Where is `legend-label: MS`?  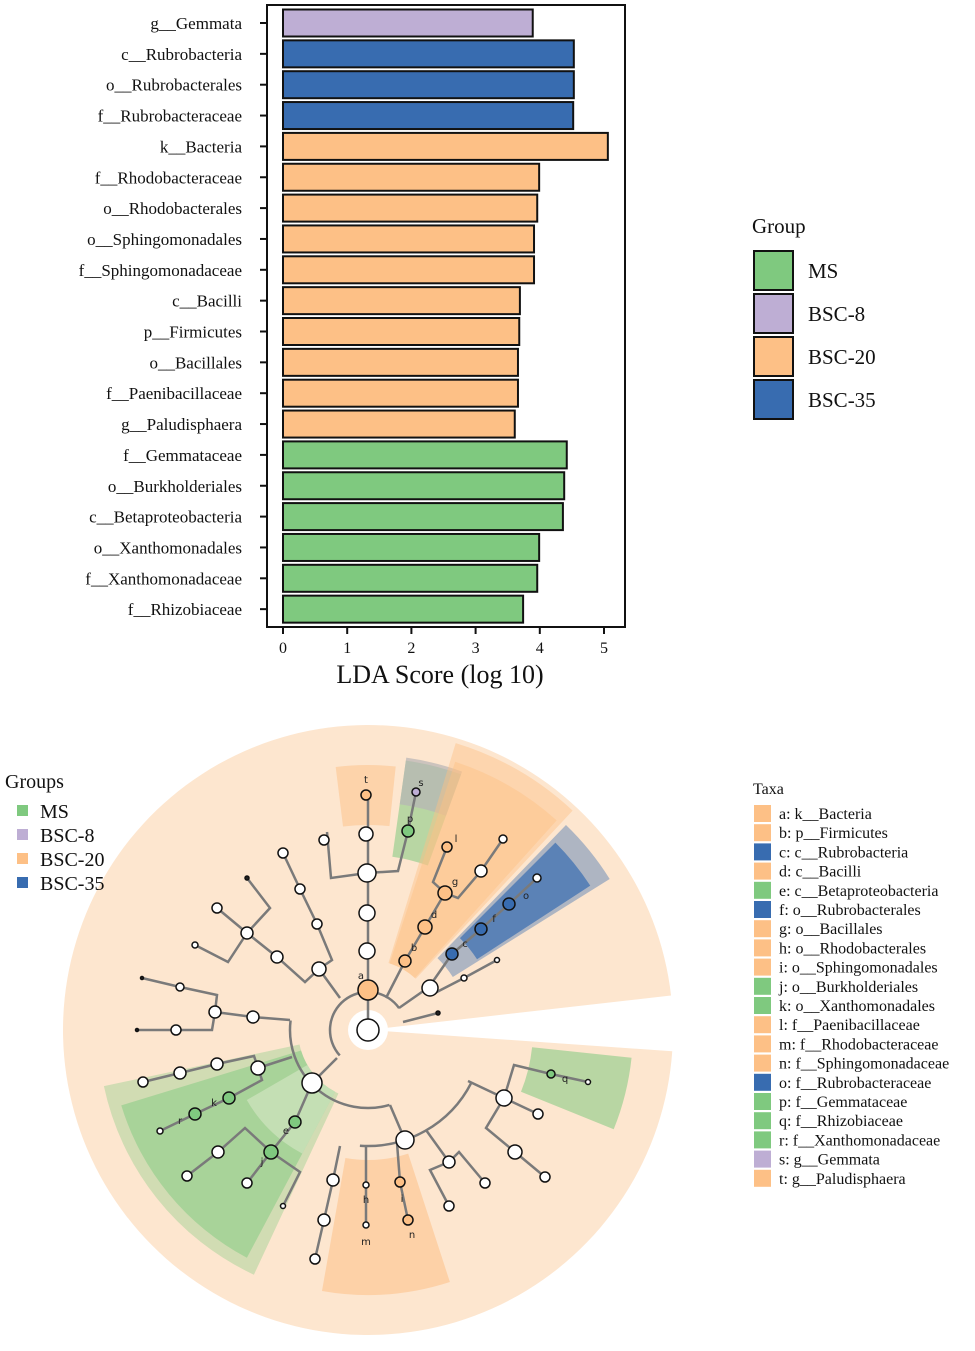 legend-label: MS is located at coordinates (823, 271).